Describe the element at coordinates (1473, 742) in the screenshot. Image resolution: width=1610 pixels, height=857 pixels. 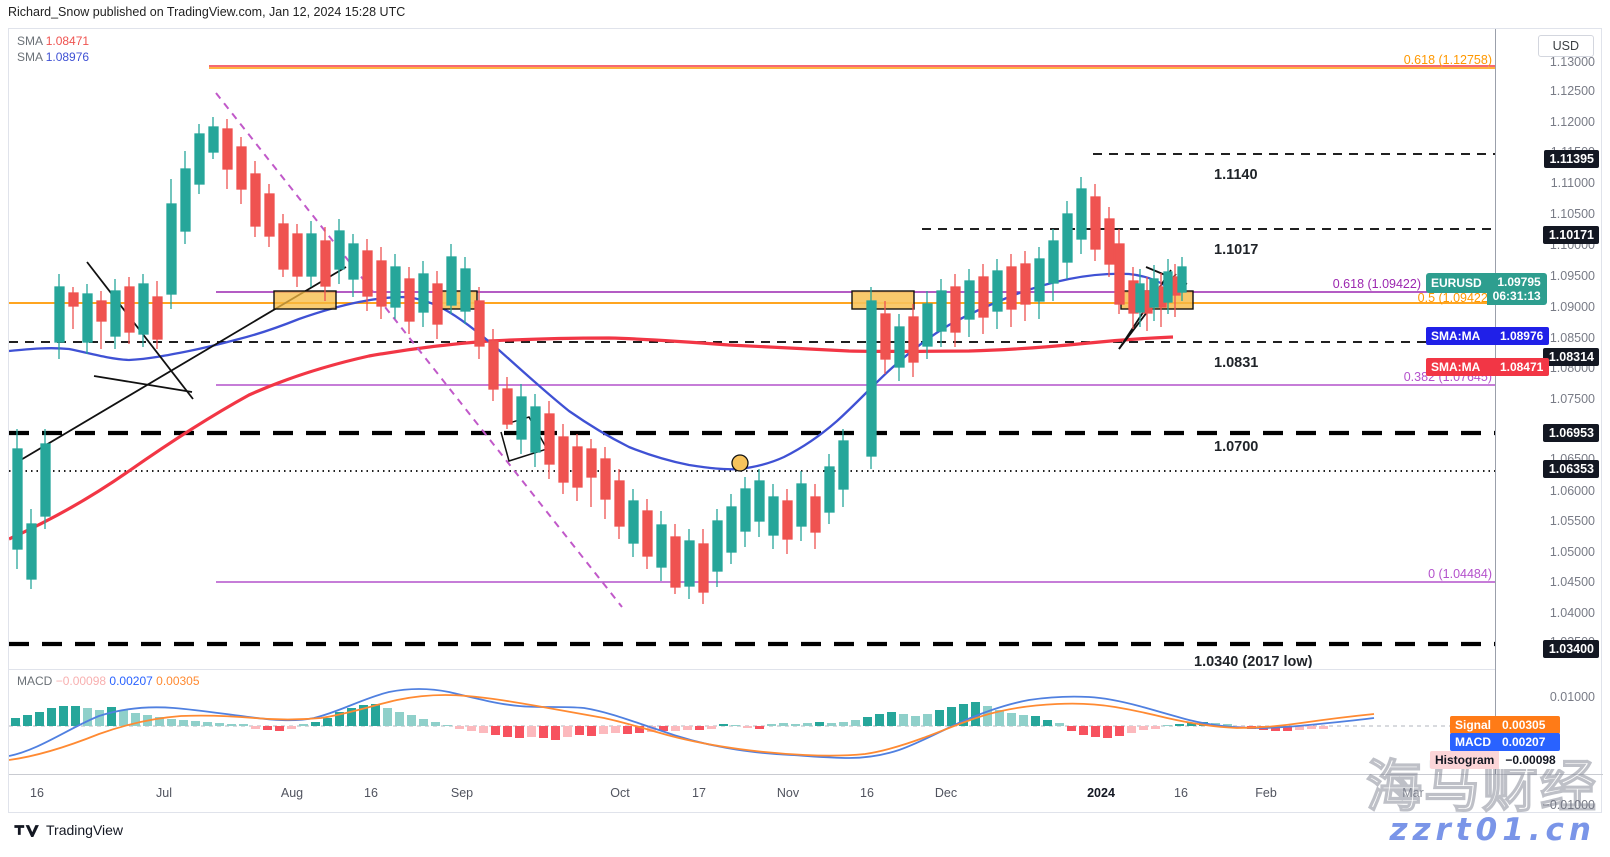
I see `macd-badge-macd-tag: MACD` at that location.